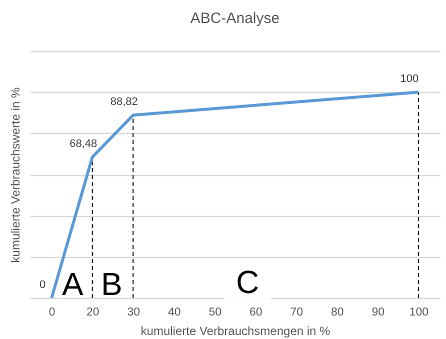 Image resolution: width=446 pixels, height=339 pixels. What do you see at coordinates (409, 79) in the screenshot?
I see `data-label: 100` at bounding box center [409, 79].